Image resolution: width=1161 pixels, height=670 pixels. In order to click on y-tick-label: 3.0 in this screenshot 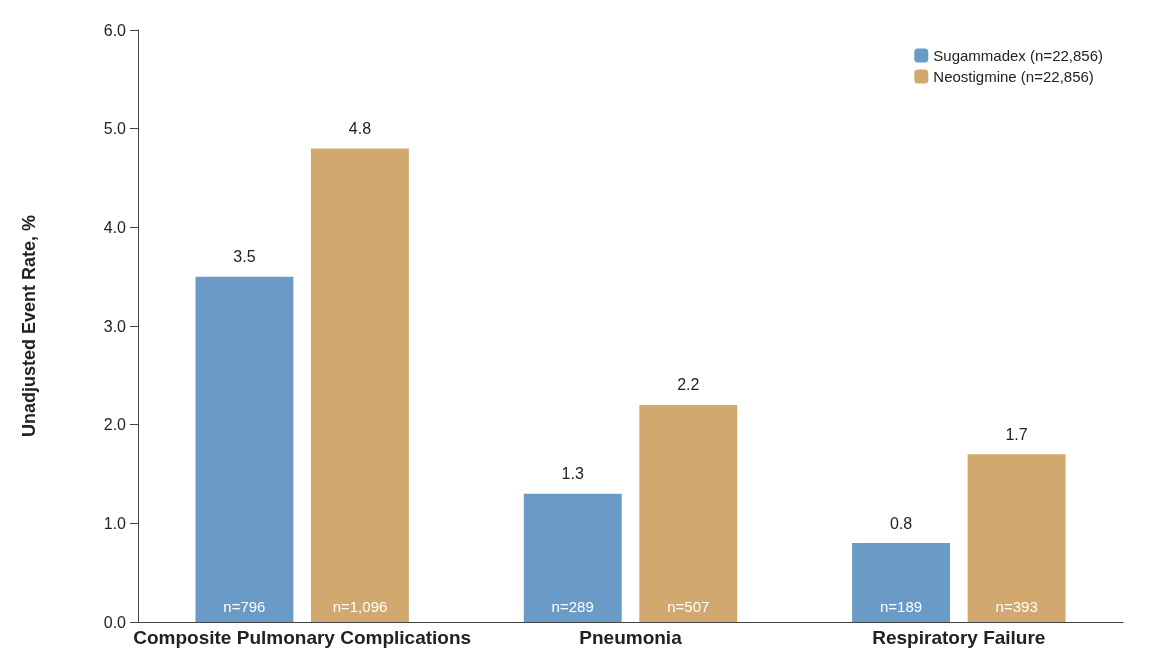, I will do `click(115, 326)`.